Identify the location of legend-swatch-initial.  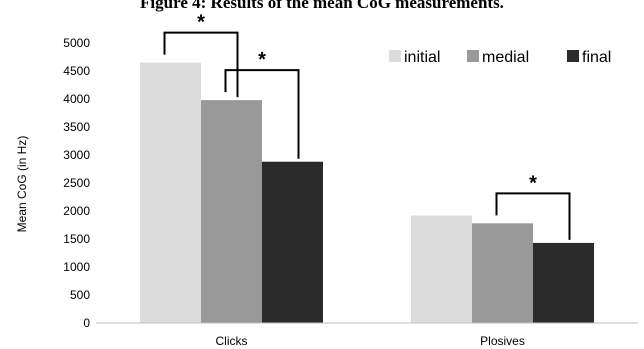
(395, 56).